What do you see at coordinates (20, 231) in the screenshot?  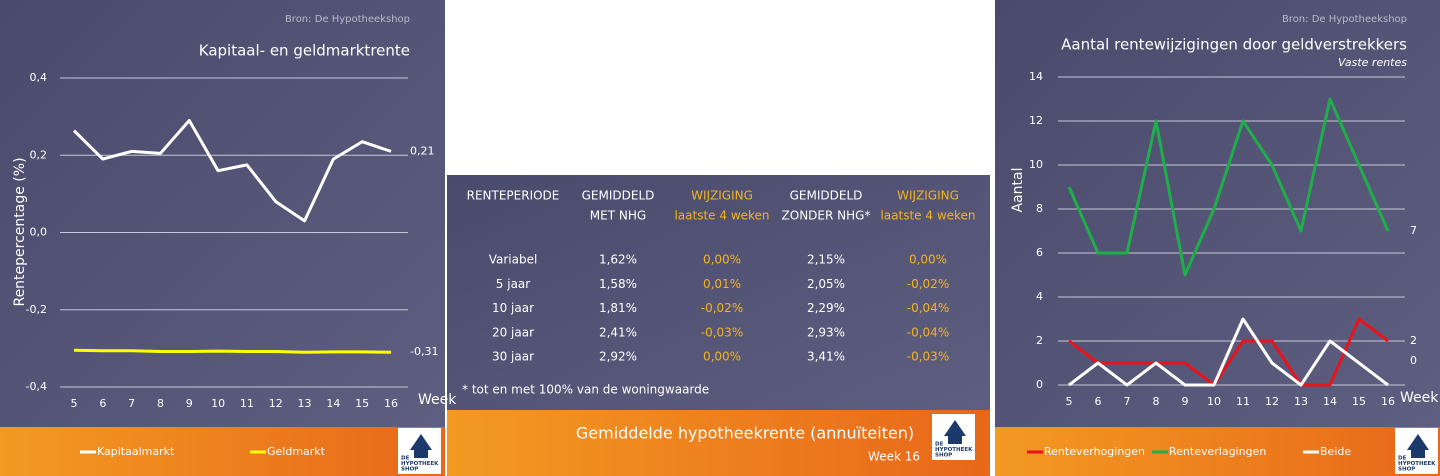 I see `y-axis-label: Rentepercentage (%)` at bounding box center [20, 231].